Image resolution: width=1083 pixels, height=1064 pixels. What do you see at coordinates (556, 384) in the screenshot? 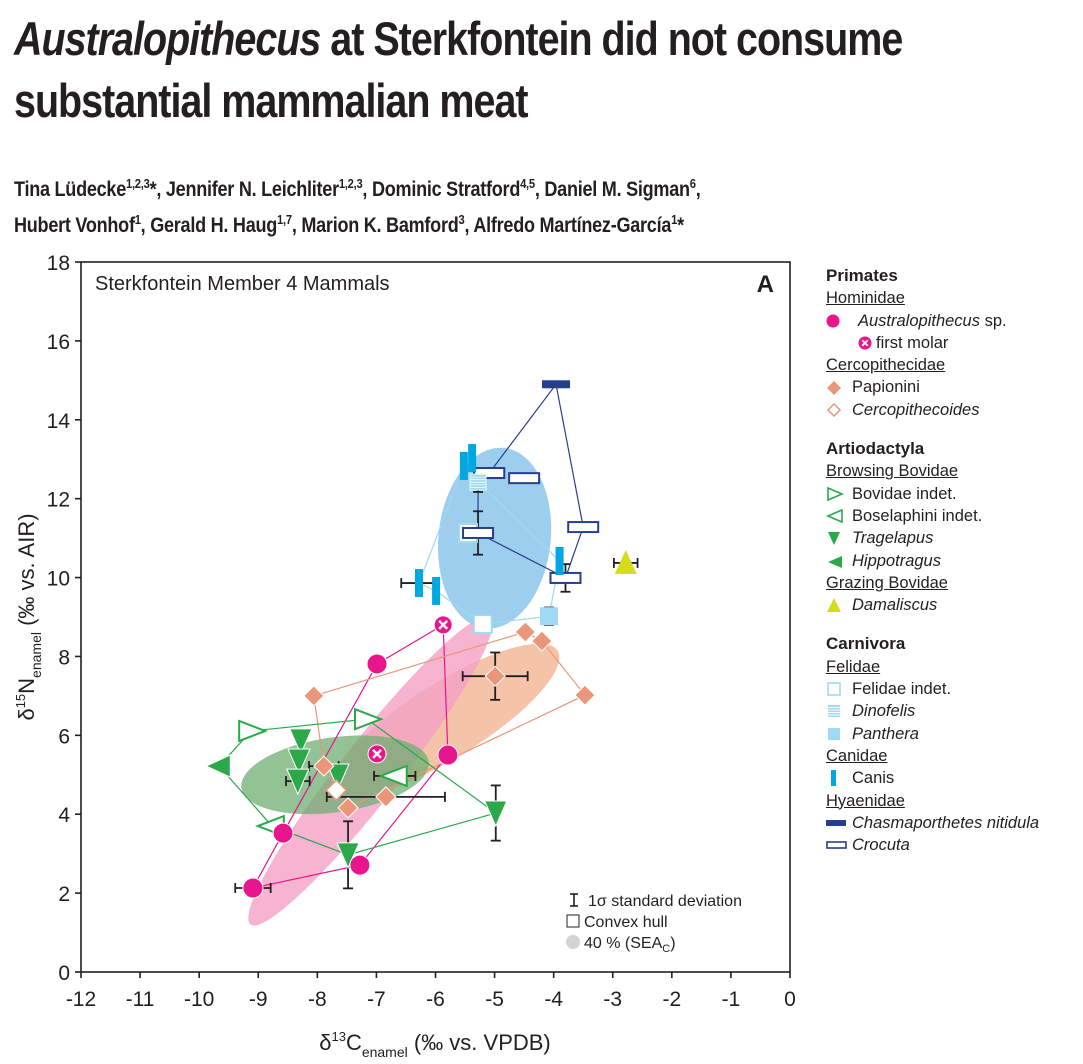
I see `point-chasmaporthetes-nitidula` at bounding box center [556, 384].